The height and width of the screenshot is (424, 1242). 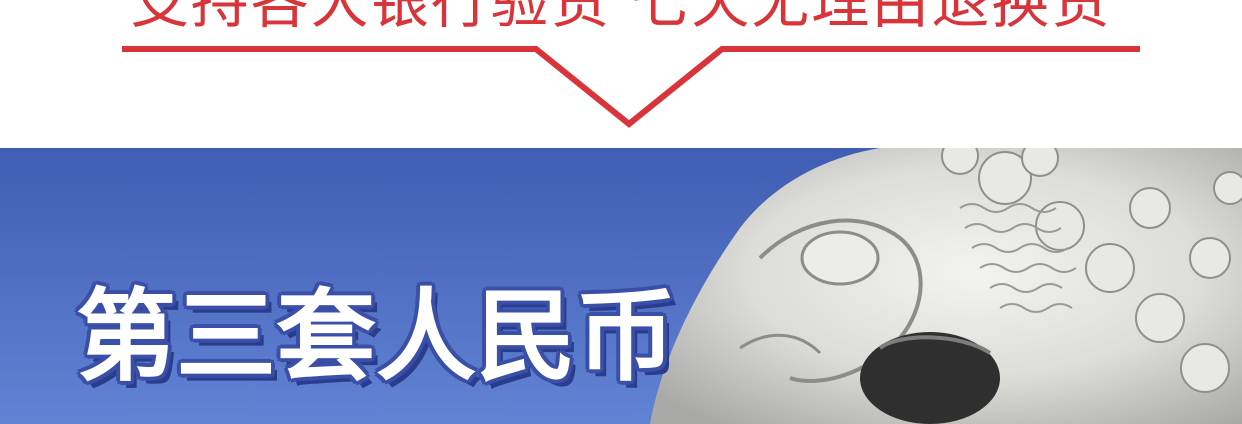 I want to click on promo-headline: 支持各大银行验货 七天无理由退换货, so click(x=621, y=18).